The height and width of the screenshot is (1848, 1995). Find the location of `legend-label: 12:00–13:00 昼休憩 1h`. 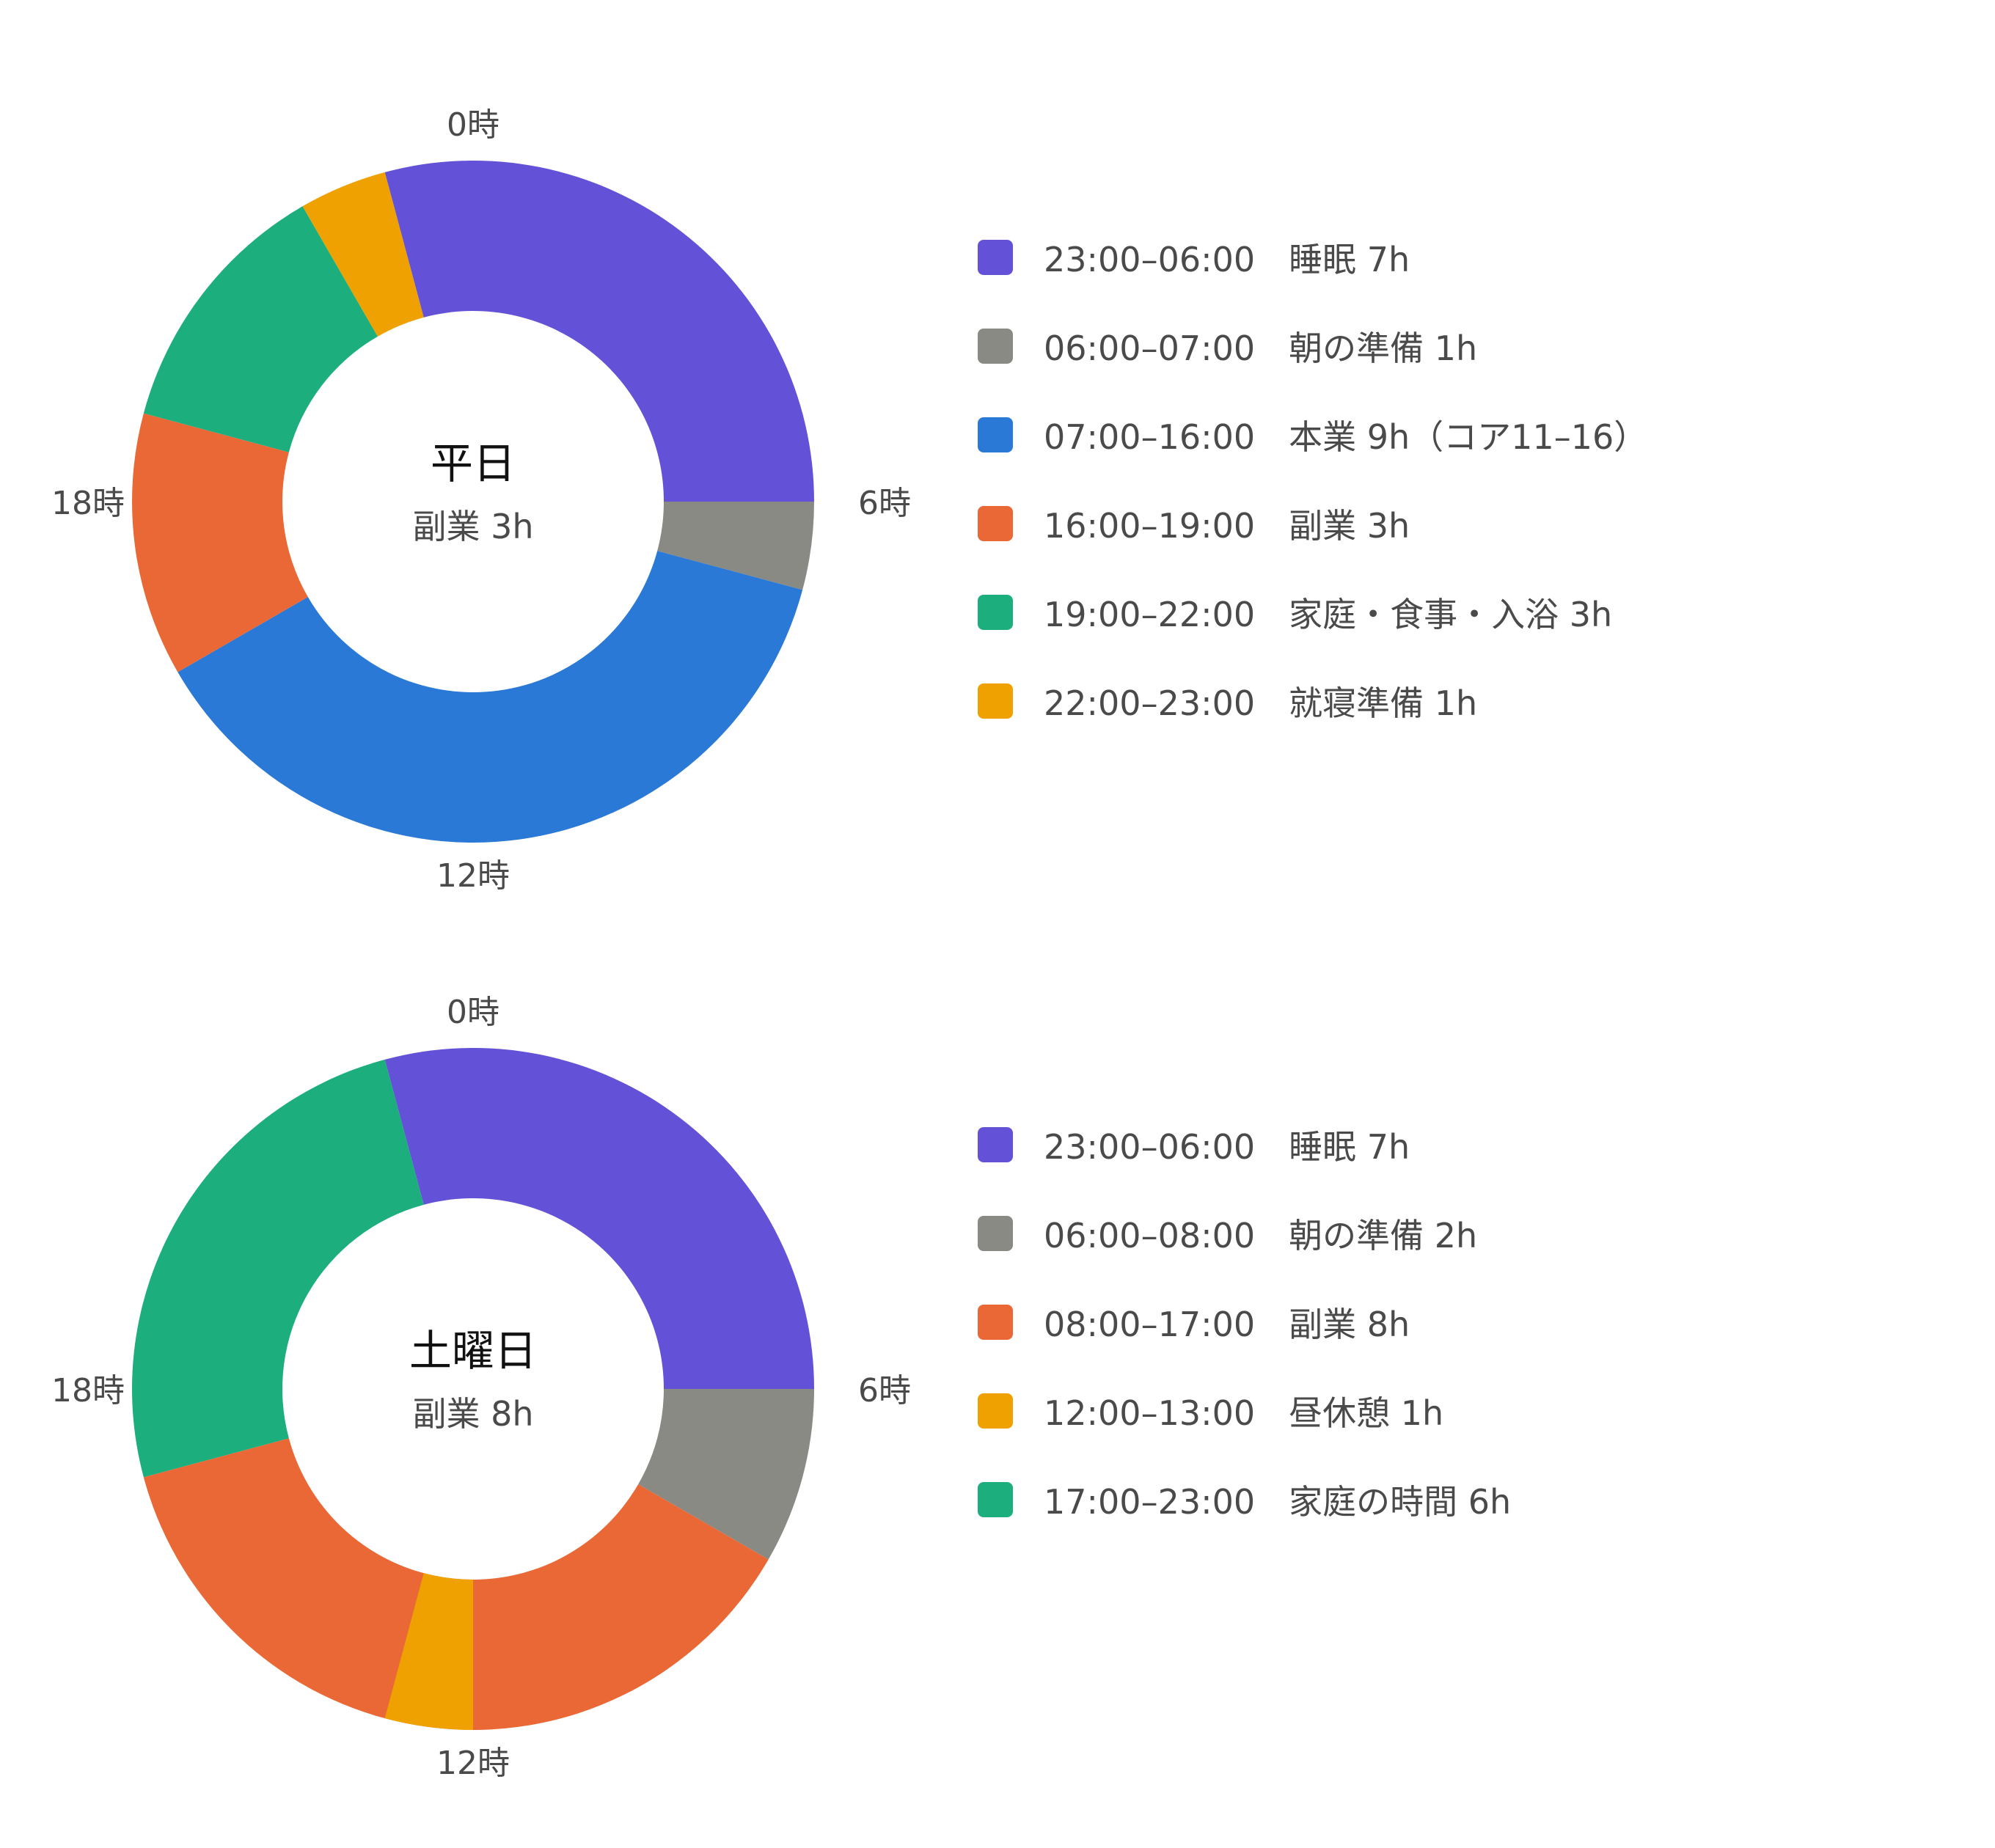

legend-label: 12:00–13:00 昼休憩 1h is located at coordinates (1244, 1413).